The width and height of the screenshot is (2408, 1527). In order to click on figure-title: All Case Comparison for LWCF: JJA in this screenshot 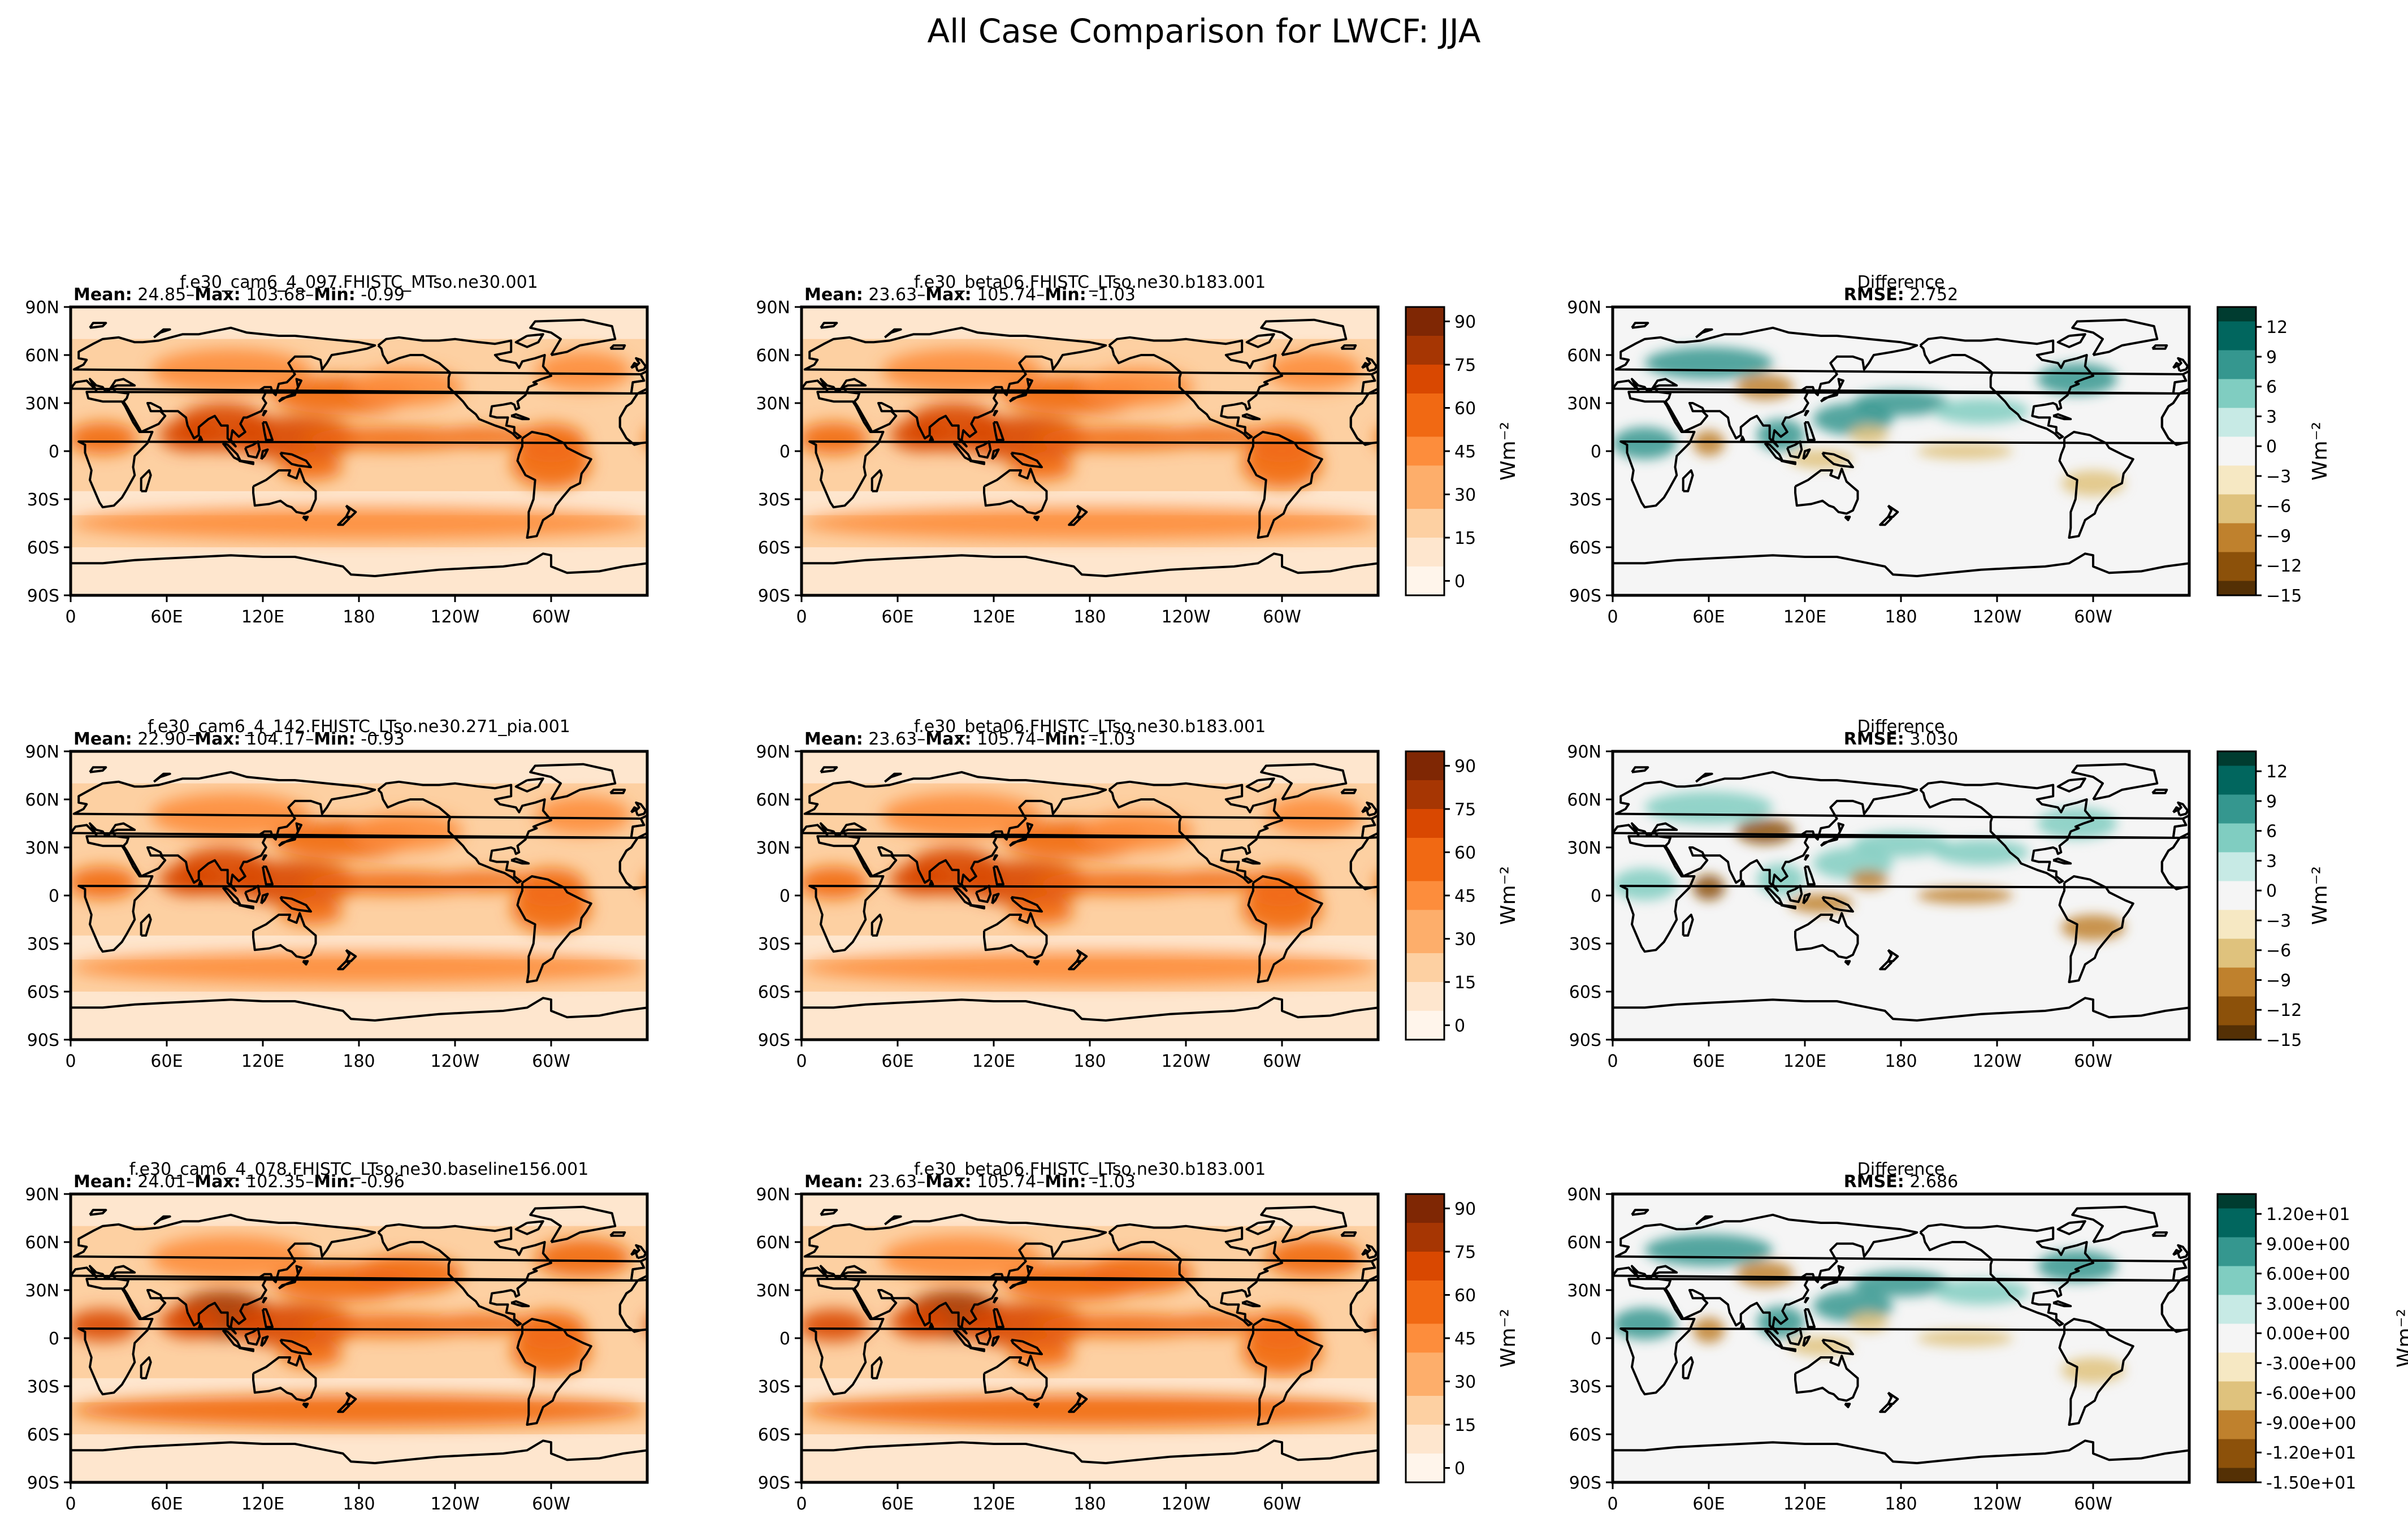, I will do `click(1203, 31)`.